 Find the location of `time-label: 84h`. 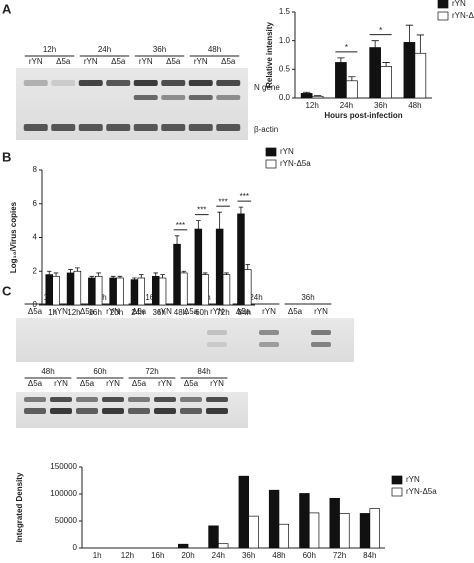

time-label: 84h is located at coordinates (203, 371).